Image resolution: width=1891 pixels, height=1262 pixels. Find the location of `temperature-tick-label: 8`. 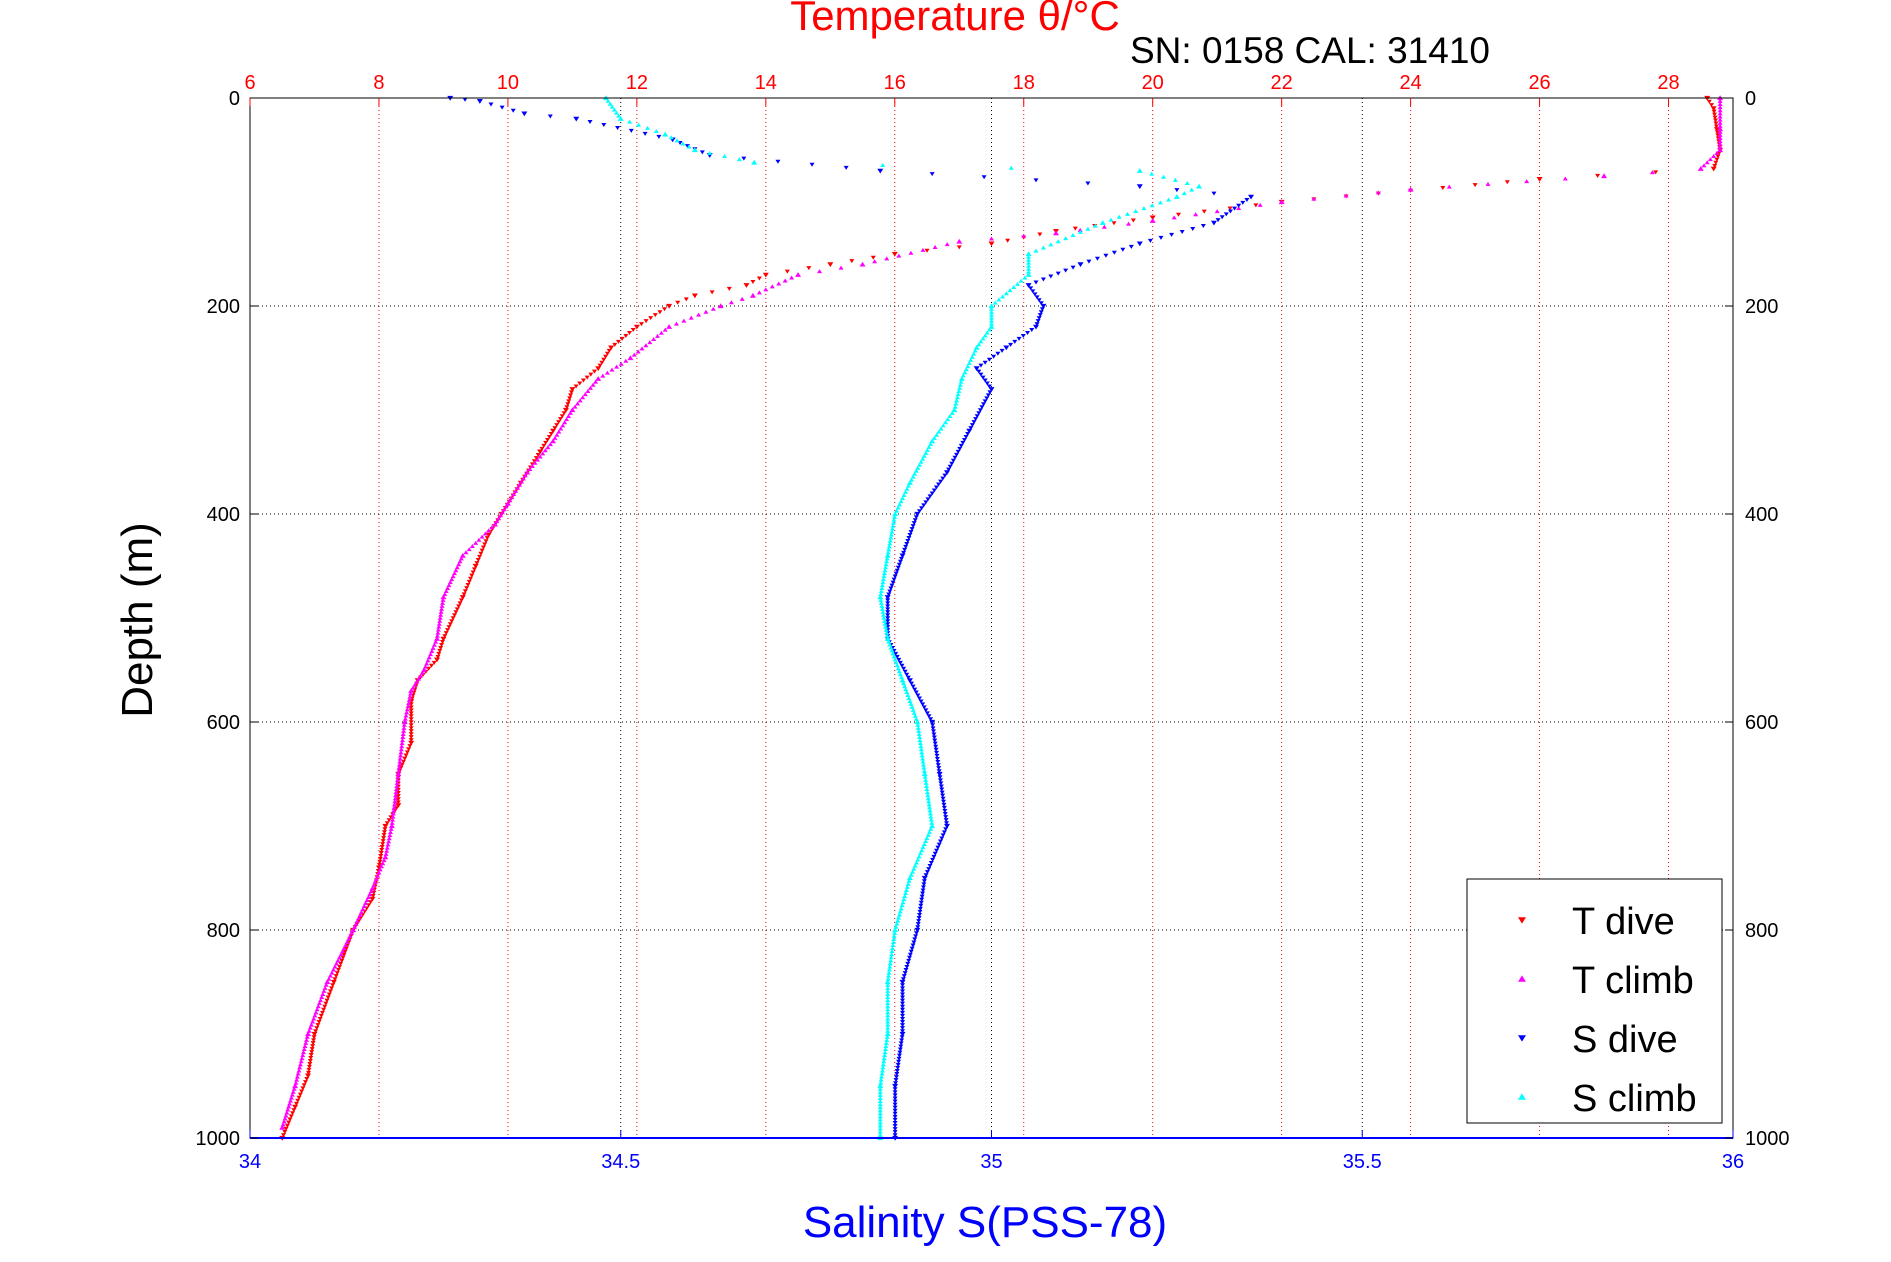

temperature-tick-label: 8 is located at coordinates (378, 83).